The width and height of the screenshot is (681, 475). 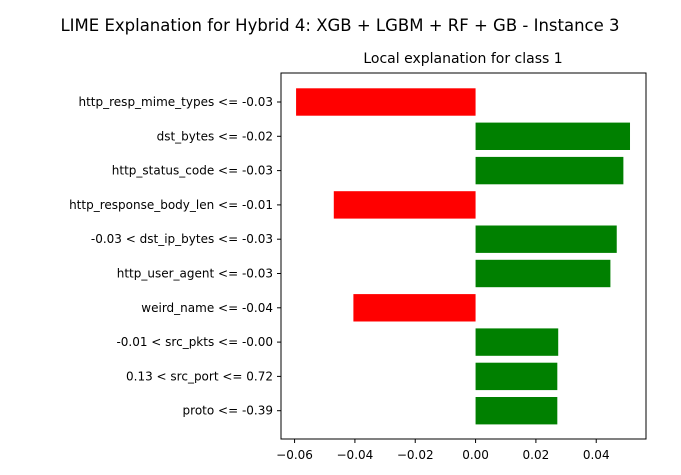 I want to click on x-tick-label: −0.06, so click(x=294, y=455).